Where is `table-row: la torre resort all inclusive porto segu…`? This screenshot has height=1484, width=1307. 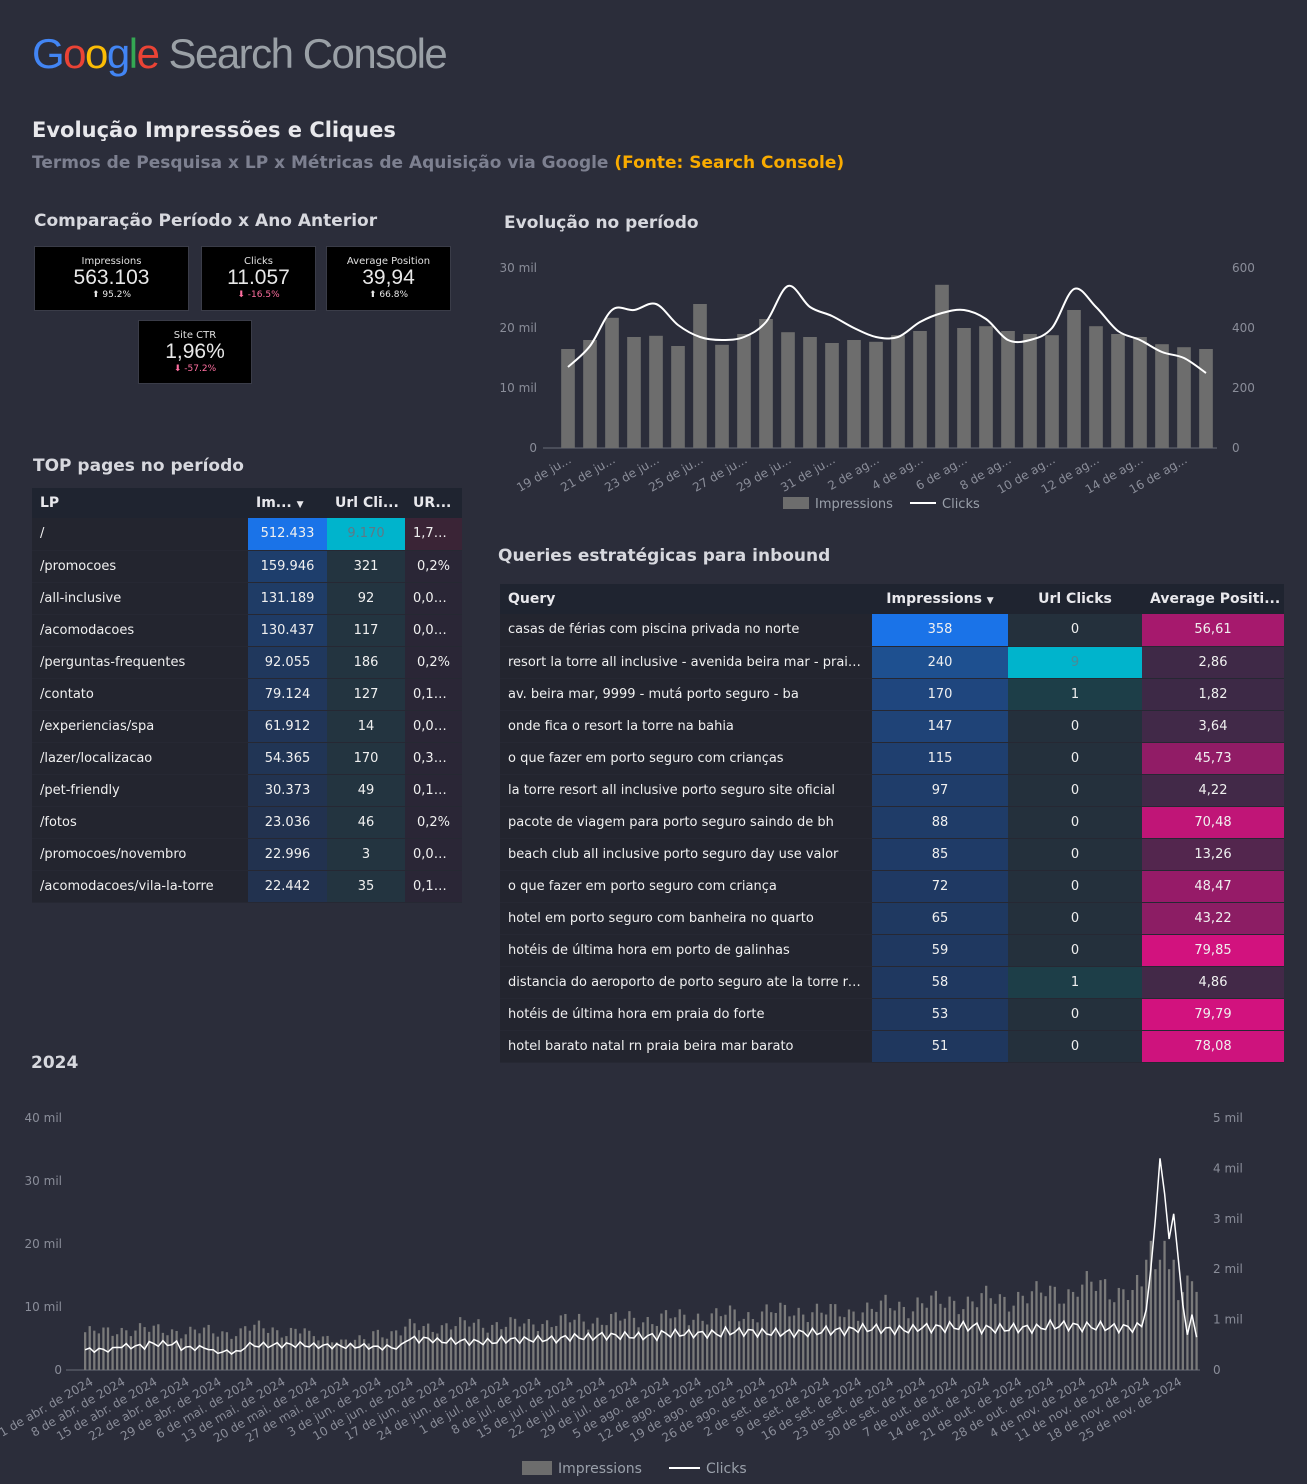 table-row: la torre resort all inclusive porto segu… is located at coordinates (892, 790).